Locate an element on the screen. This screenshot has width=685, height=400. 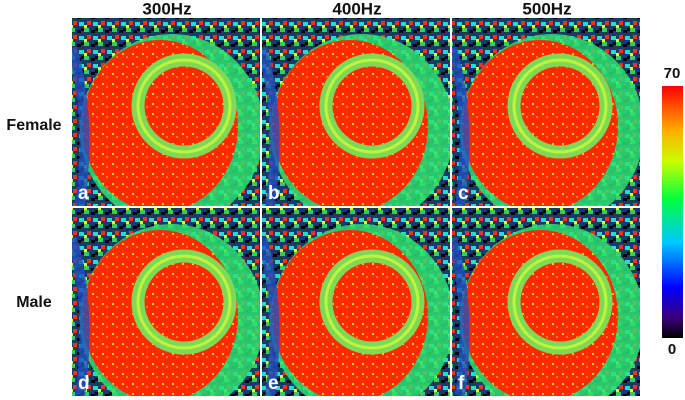
column-label: 300Hz is located at coordinates (166, 9).